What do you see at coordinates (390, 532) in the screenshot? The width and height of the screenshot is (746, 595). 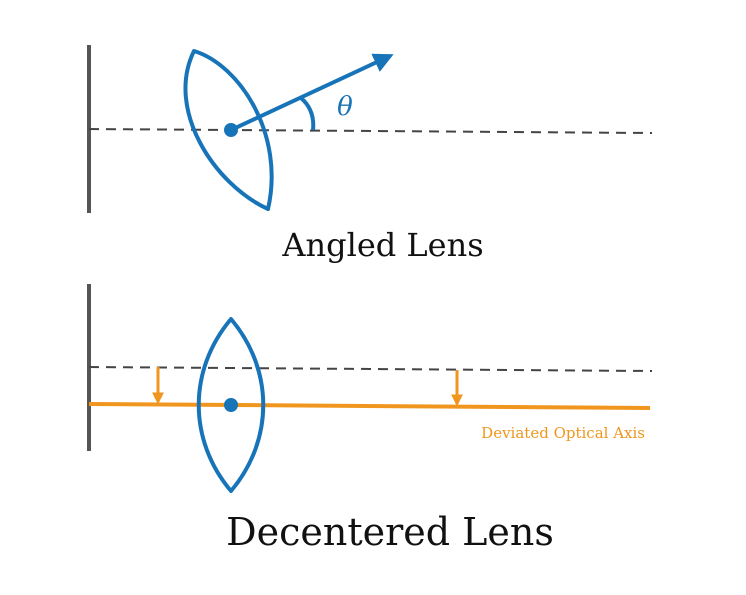 I see `decentered-lens-caption: Decentered Lens` at bounding box center [390, 532].